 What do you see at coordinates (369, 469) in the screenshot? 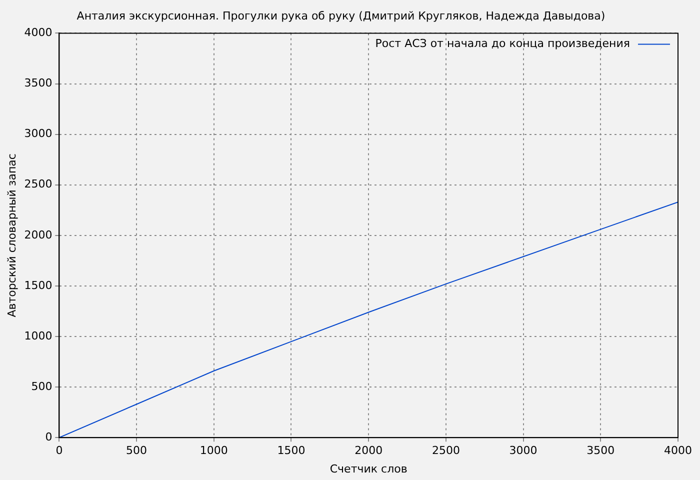
I see `x-axis-title: Счетчик слов` at bounding box center [369, 469].